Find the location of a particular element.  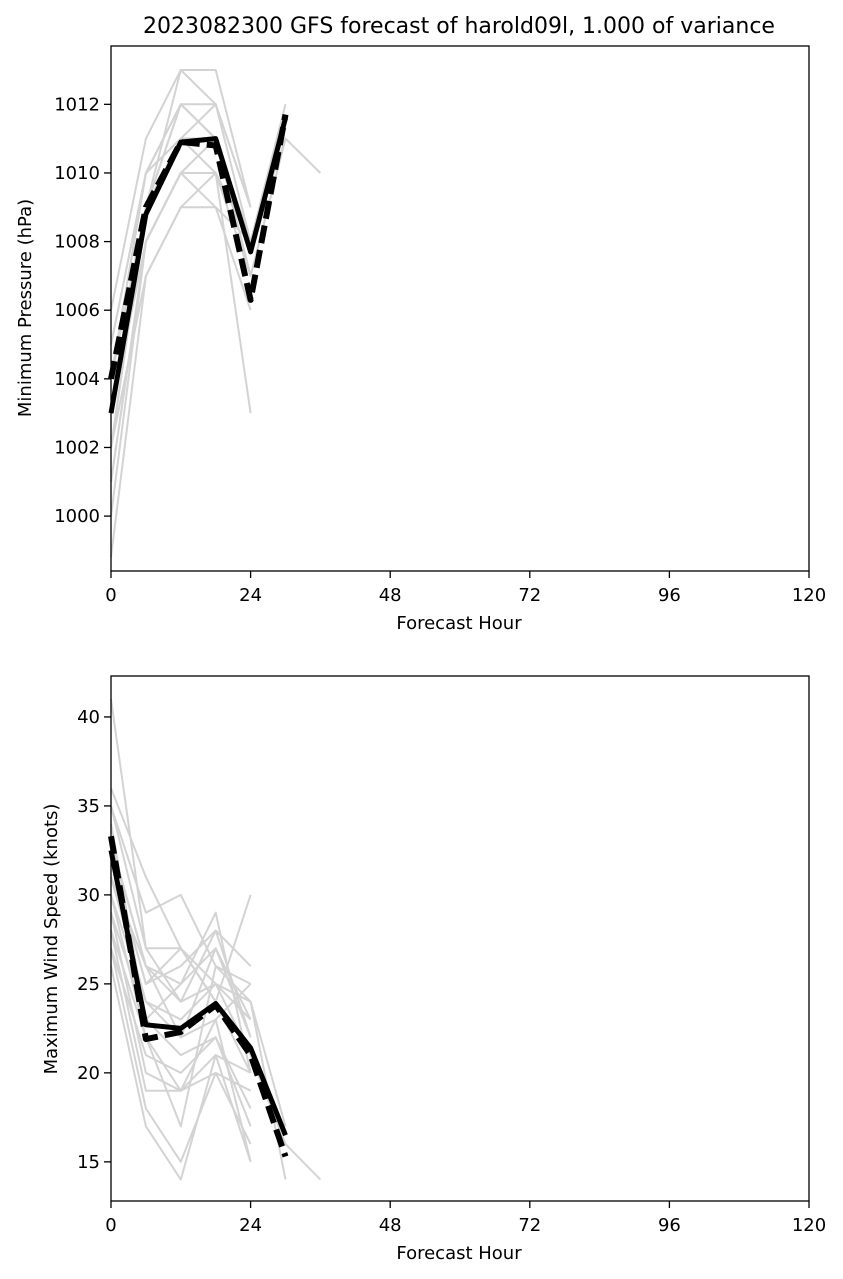

wind-x-tick-label: 24 is located at coordinates (250, 1225).